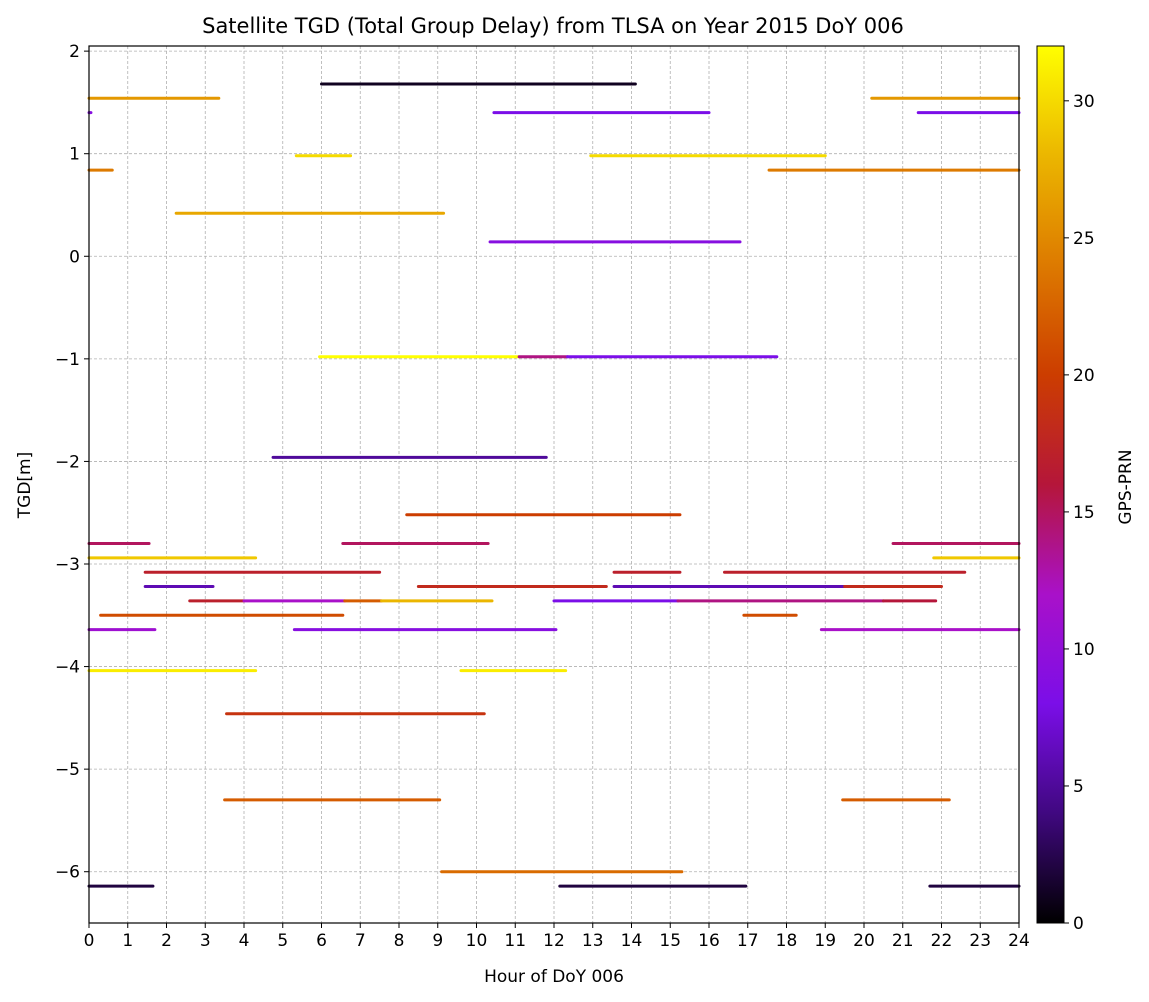 This screenshot has width=1149, height=1002. Describe the element at coordinates (321, 941) in the screenshot. I see `x-tick-label: 6` at that location.